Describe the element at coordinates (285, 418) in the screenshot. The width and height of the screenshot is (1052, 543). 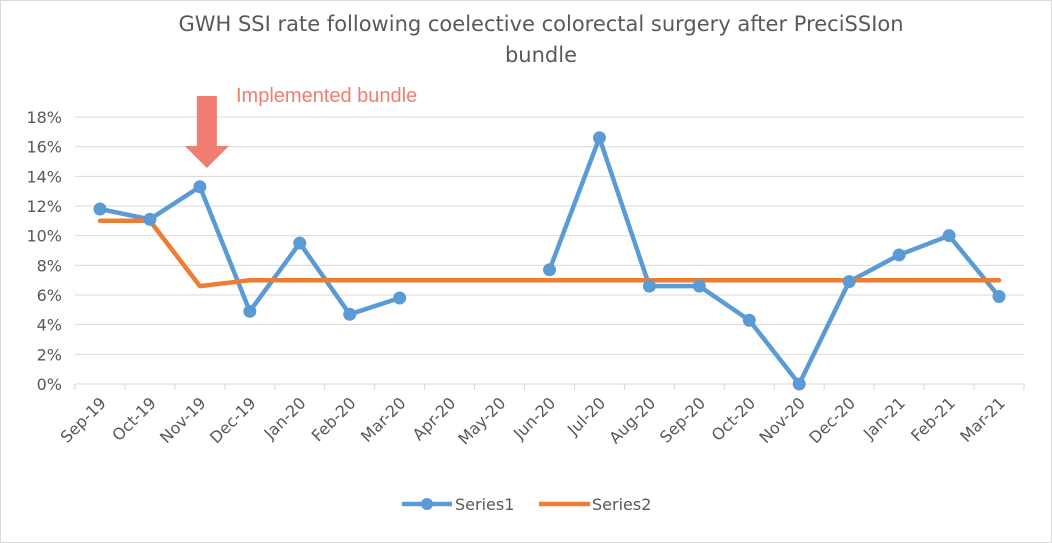
I see `x-tick-label: Jan-20` at that location.